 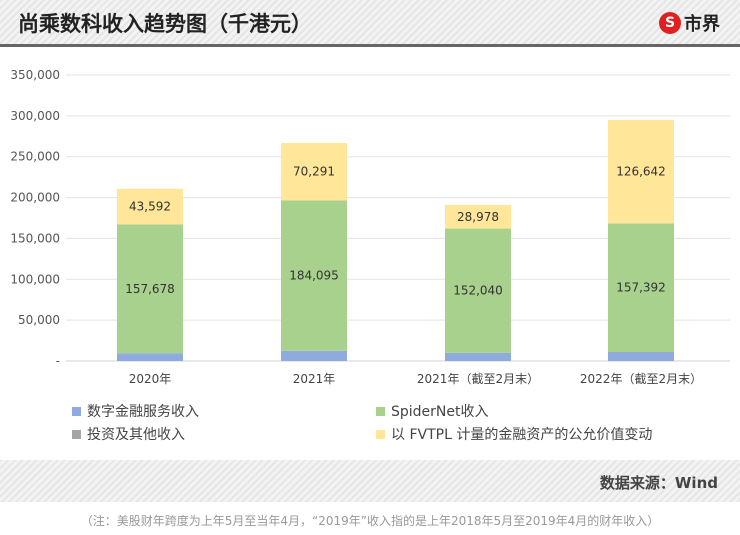 I want to click on logo: S 市界, so click(x=689, y=23).